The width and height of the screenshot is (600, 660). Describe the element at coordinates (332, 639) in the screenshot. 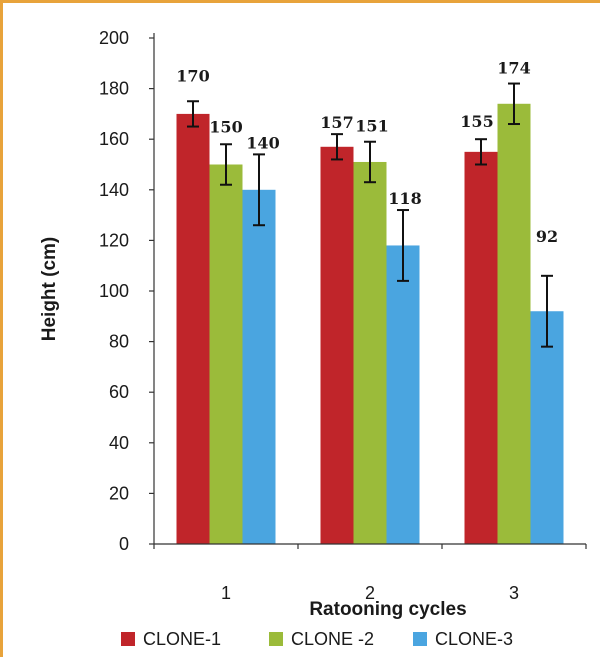

I see `legend-label: CLONE -2` at that location.